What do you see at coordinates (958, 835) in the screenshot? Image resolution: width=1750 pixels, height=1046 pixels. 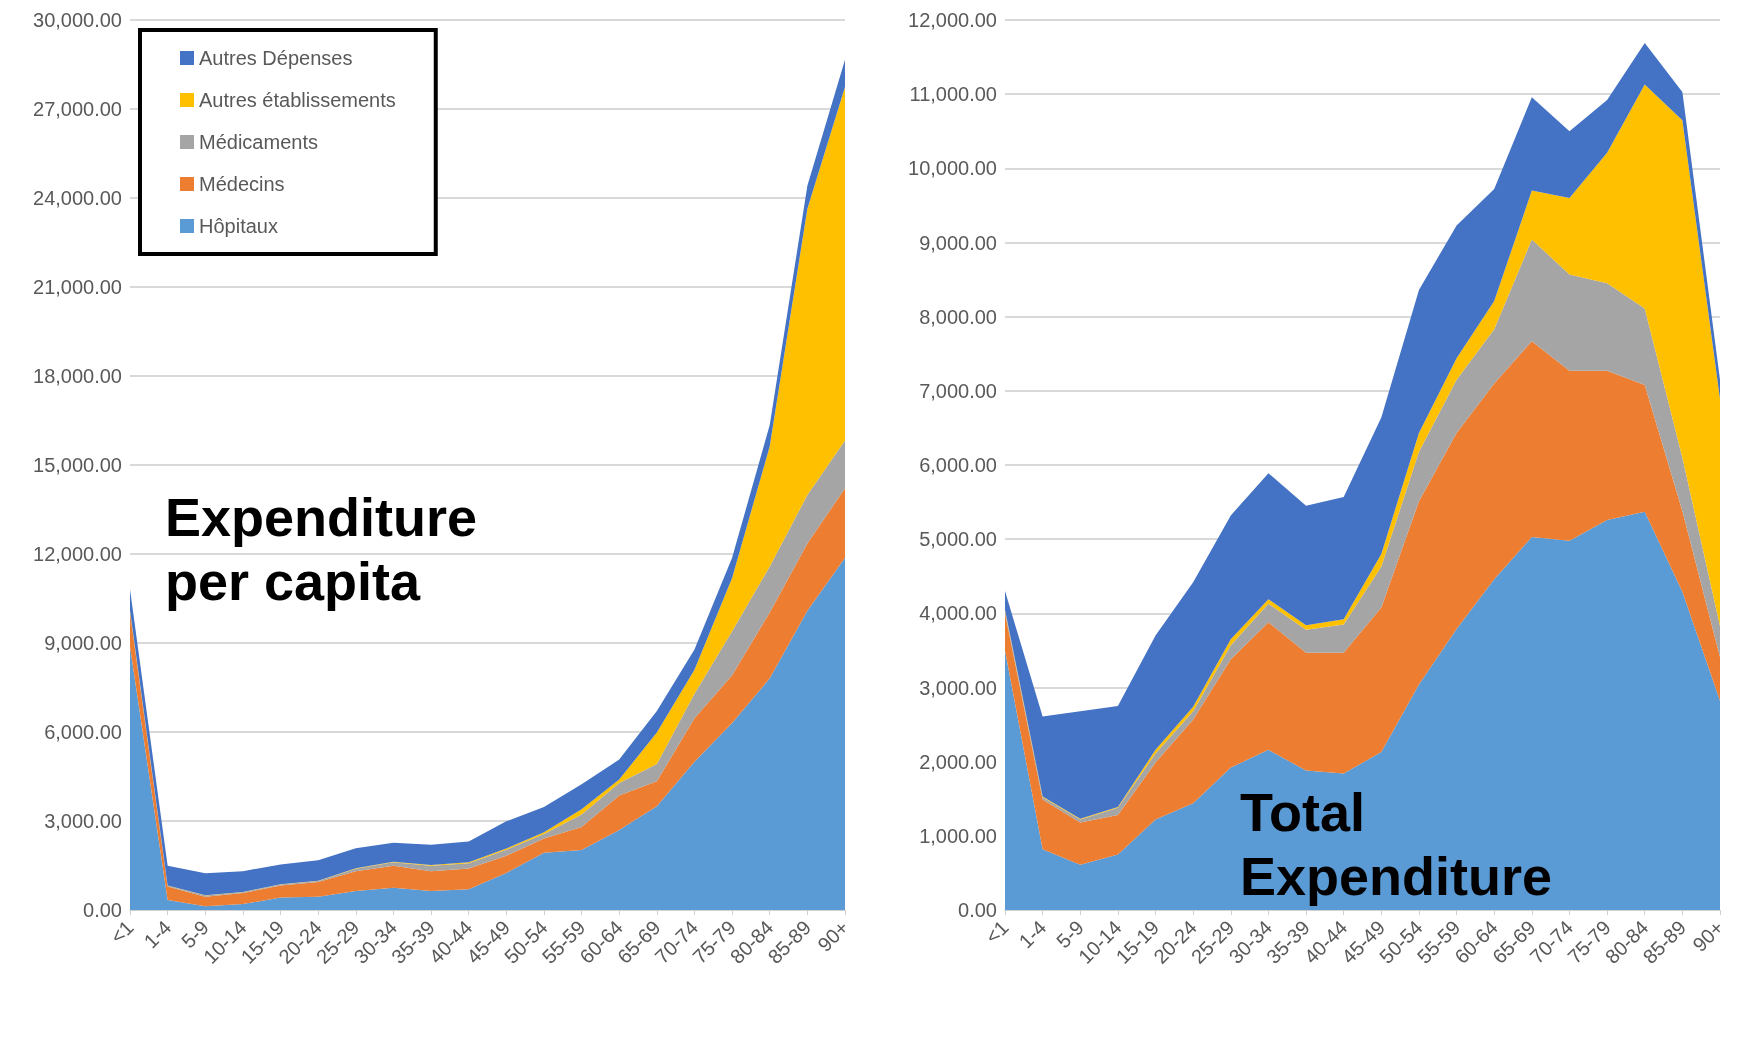 I see `y-tick-label: 1,000.00` at bounding box center [958, 835].